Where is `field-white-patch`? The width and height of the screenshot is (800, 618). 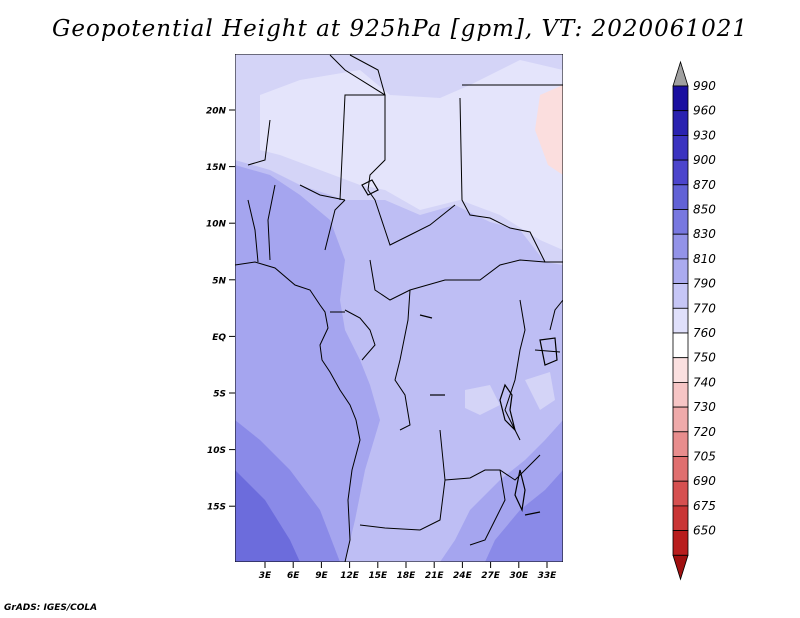 field-white-patch is located at coordinates (422, 176).